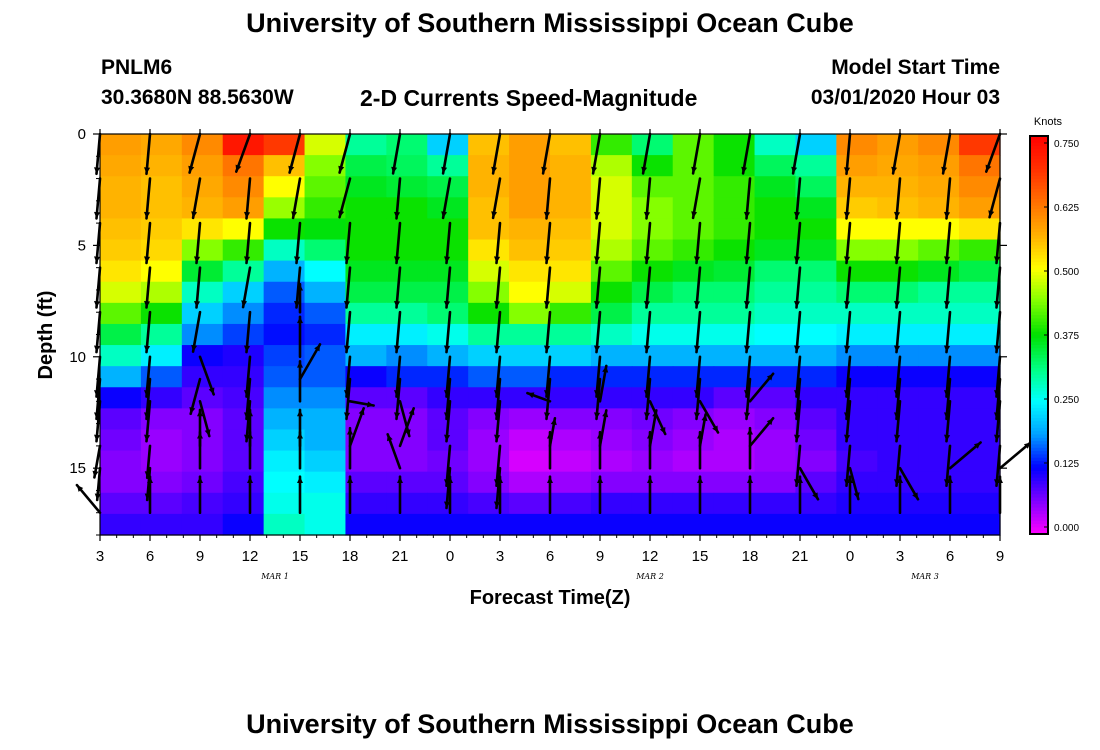  What do you see at coordinates (924, 576) in the screenshot?
I see `date-label: MAR 3` at bounding box center [924, 576].